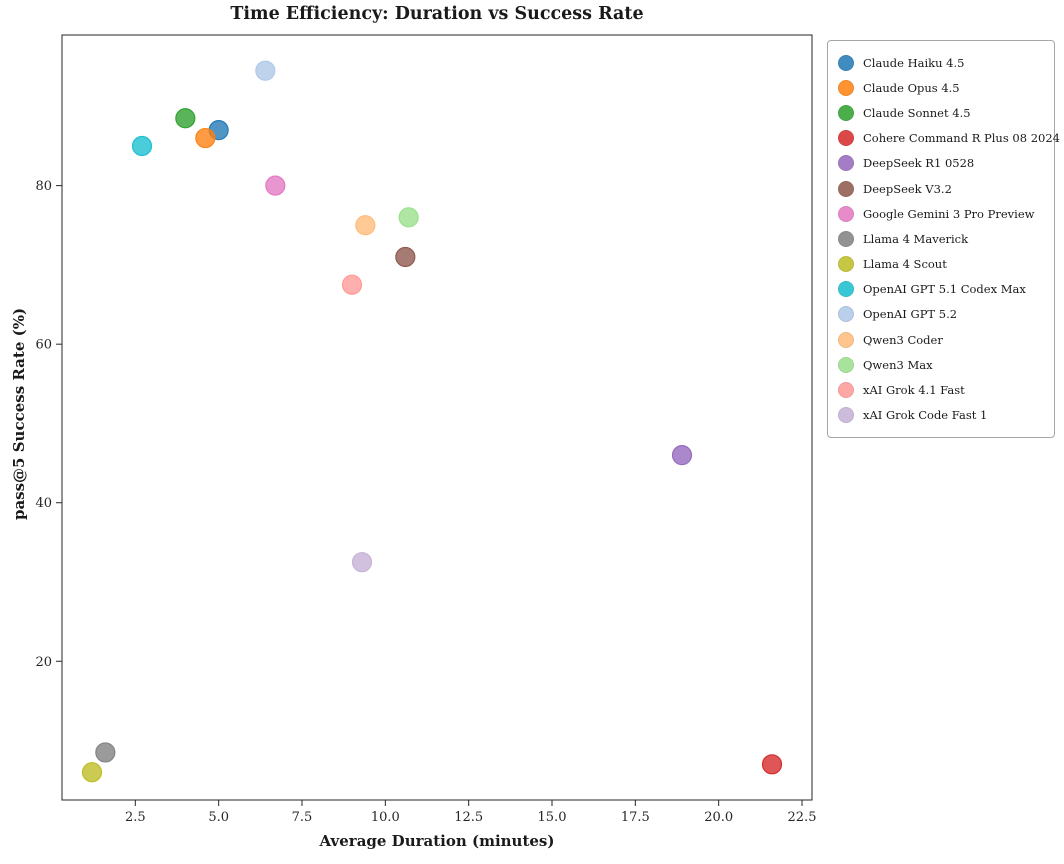 The height and width of the screenshot is (864, 1064). Describe the element at coordinates (949, 213) in the screenshot. I see `legend-label: Google Gemini 3 Pro Preview` at that location.